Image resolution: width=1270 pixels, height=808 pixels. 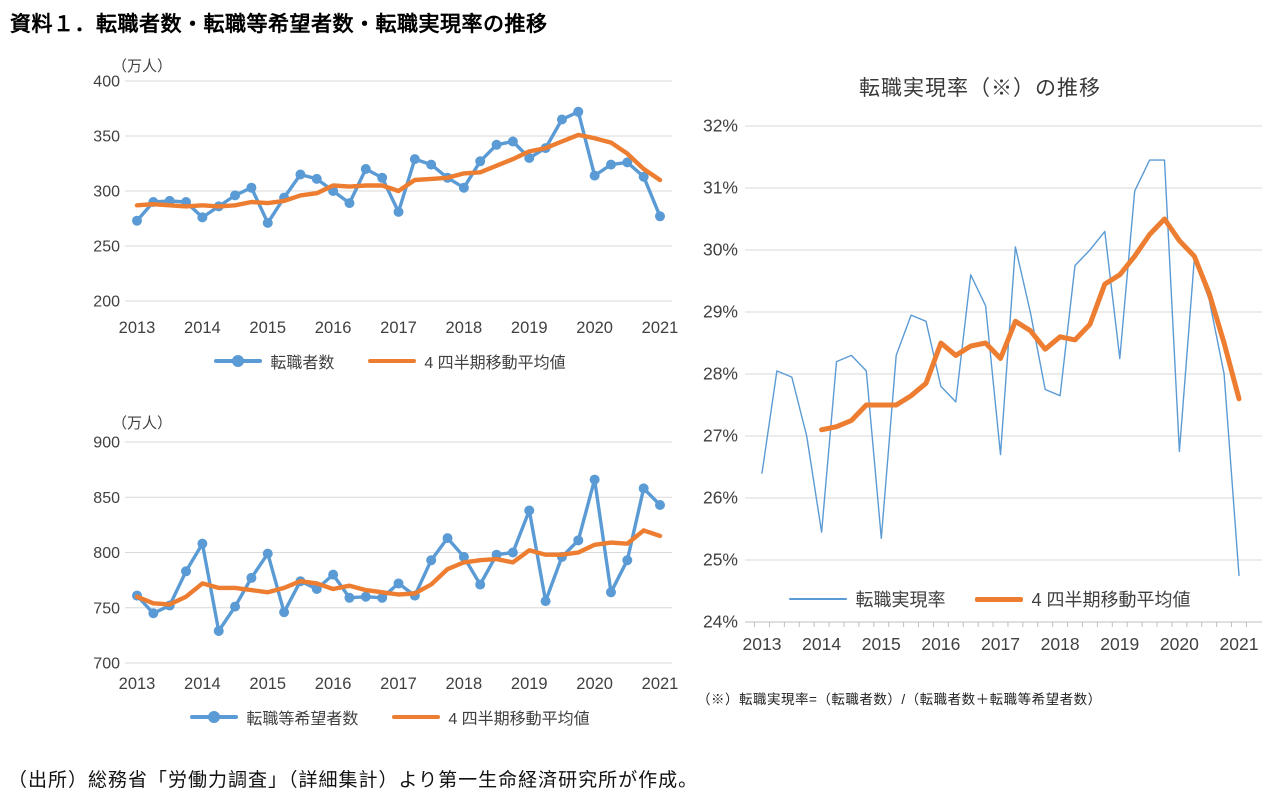 I want to click on legend-label: 転職者数, so click(x=302, y=363).